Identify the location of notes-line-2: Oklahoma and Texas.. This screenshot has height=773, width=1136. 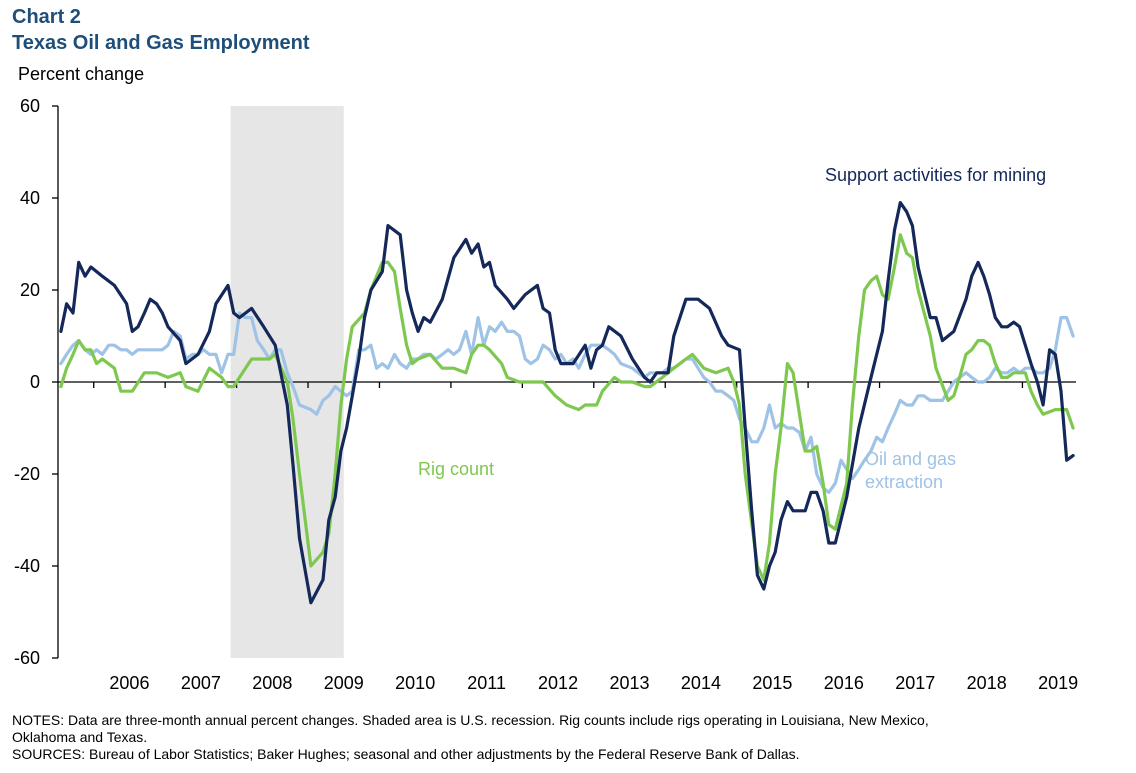
(80, 737).